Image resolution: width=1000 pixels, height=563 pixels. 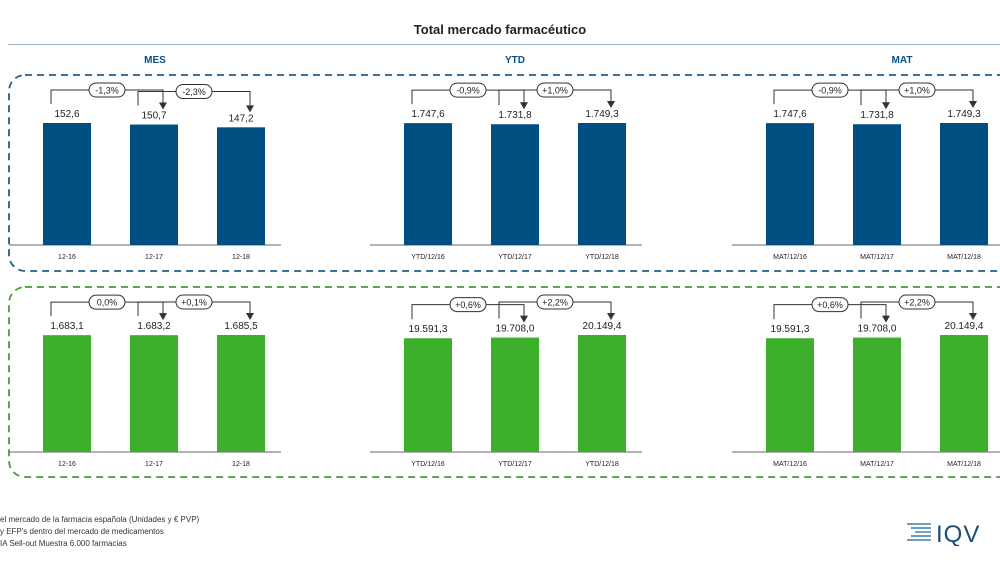 I want to click on column-header-mes: MES, so click(x=155, y=60).